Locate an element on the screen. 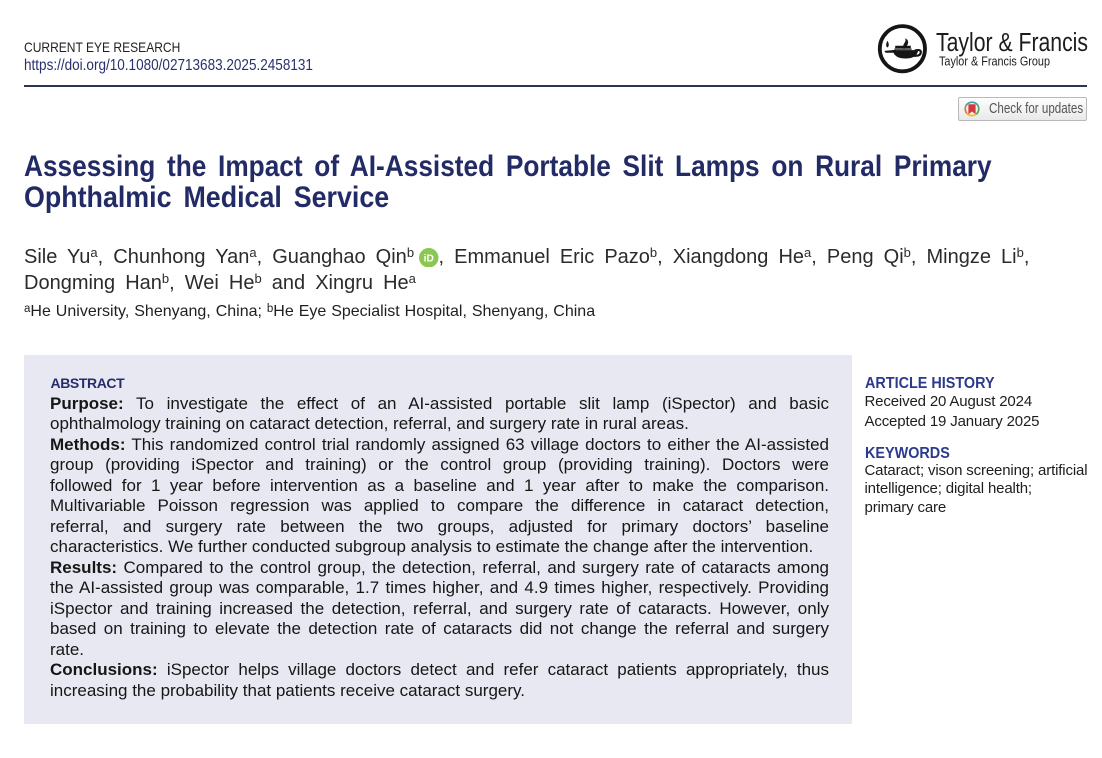  svg-text: Taylor & Francis is located at coordinates (1012, 43).